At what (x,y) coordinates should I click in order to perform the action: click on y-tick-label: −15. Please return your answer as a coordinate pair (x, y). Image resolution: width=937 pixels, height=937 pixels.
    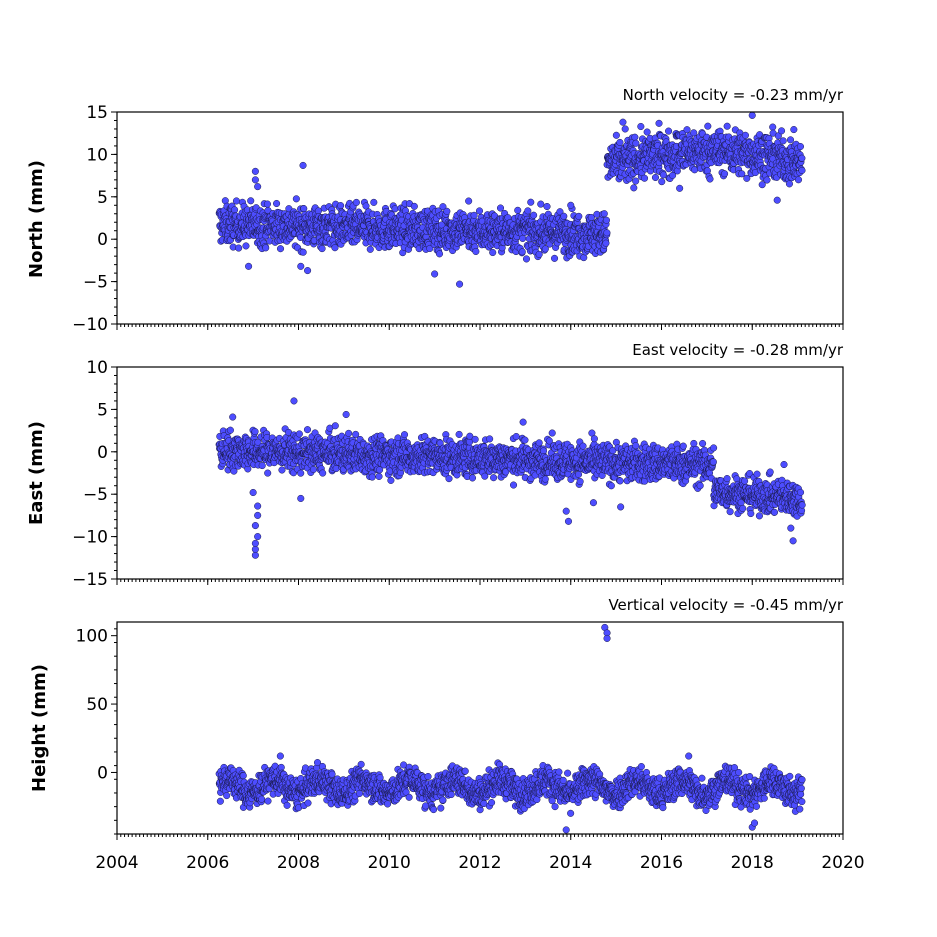
    Looking at the image, I should click on (90, 580).